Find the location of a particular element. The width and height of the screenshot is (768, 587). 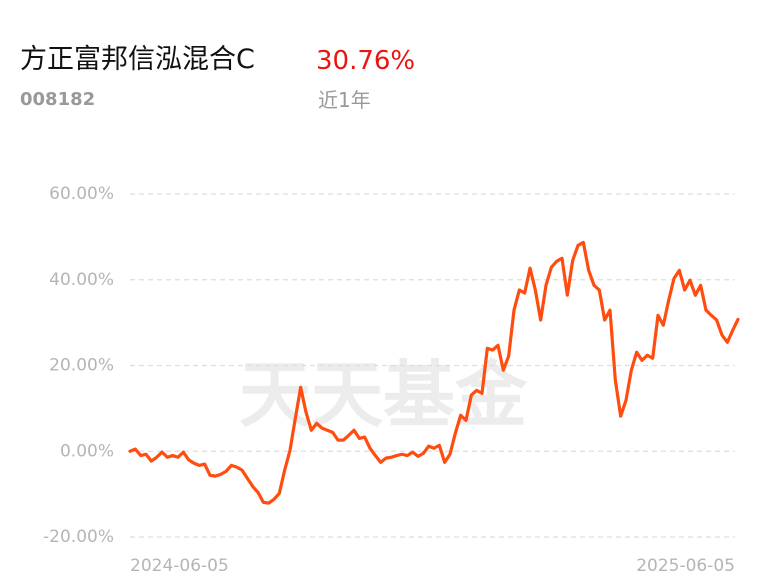

x-tick-label: 2025-06-05 is located at coordinates (685, 566).